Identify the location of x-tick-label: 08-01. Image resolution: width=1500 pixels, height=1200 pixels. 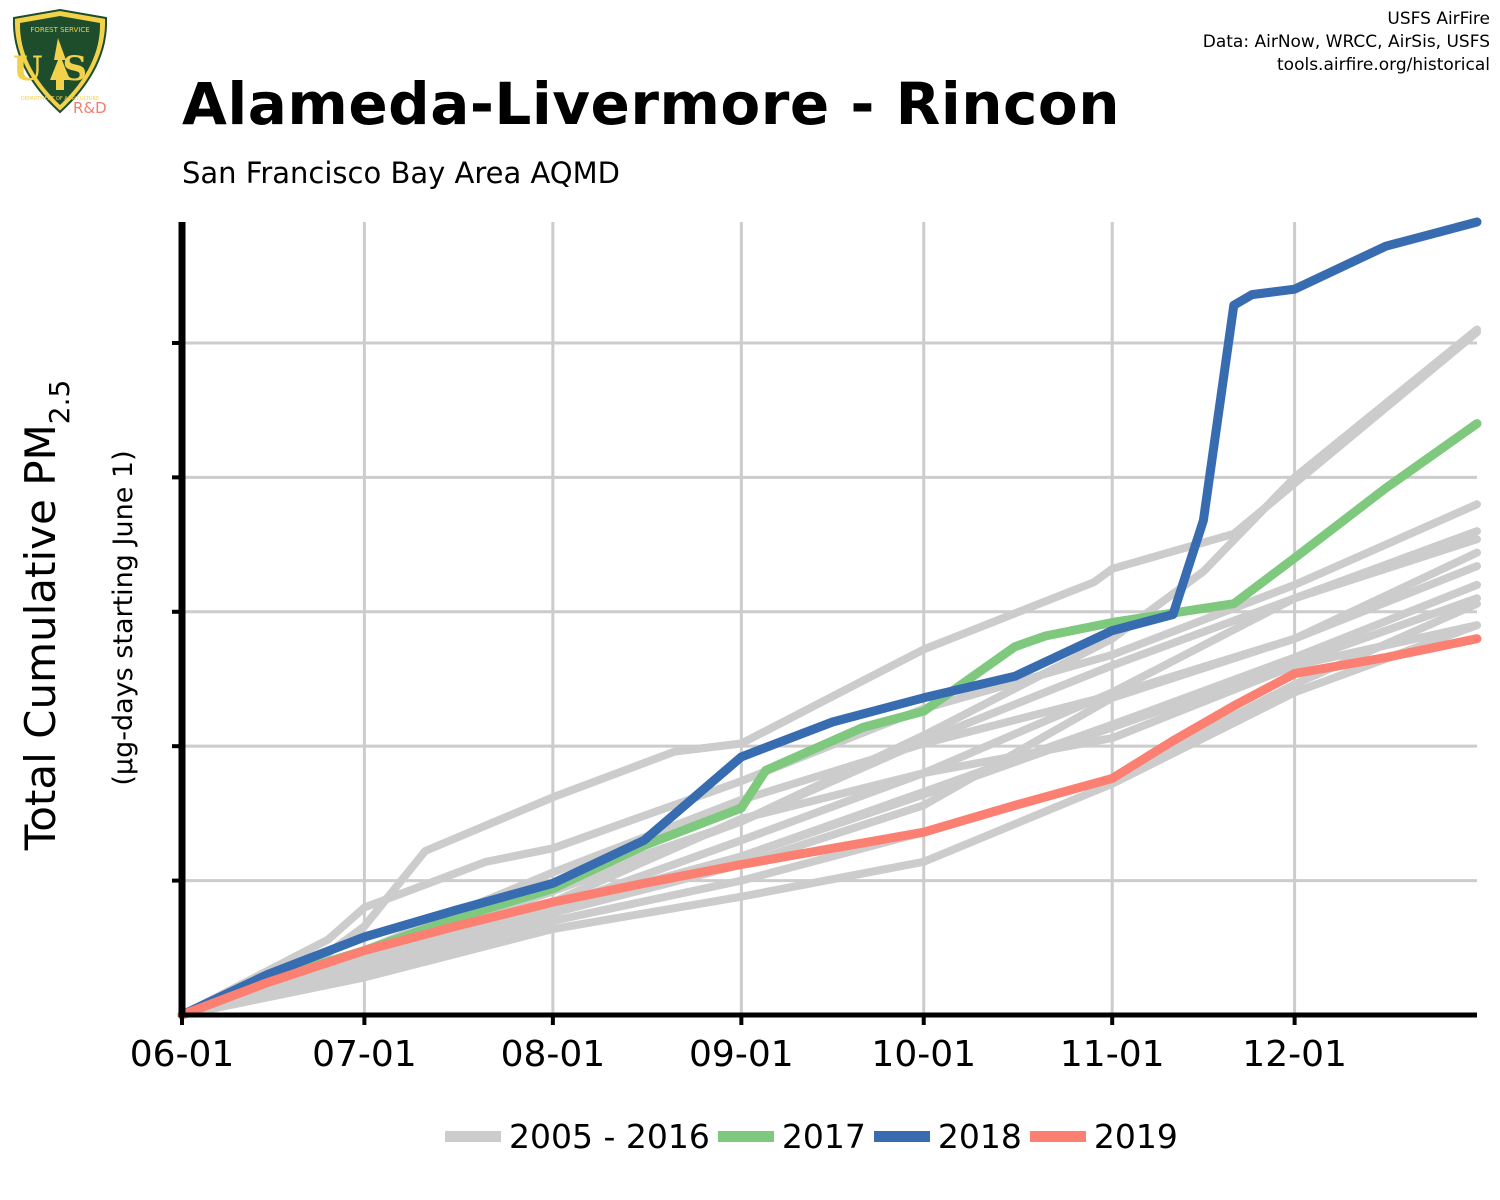
(553, 1054).